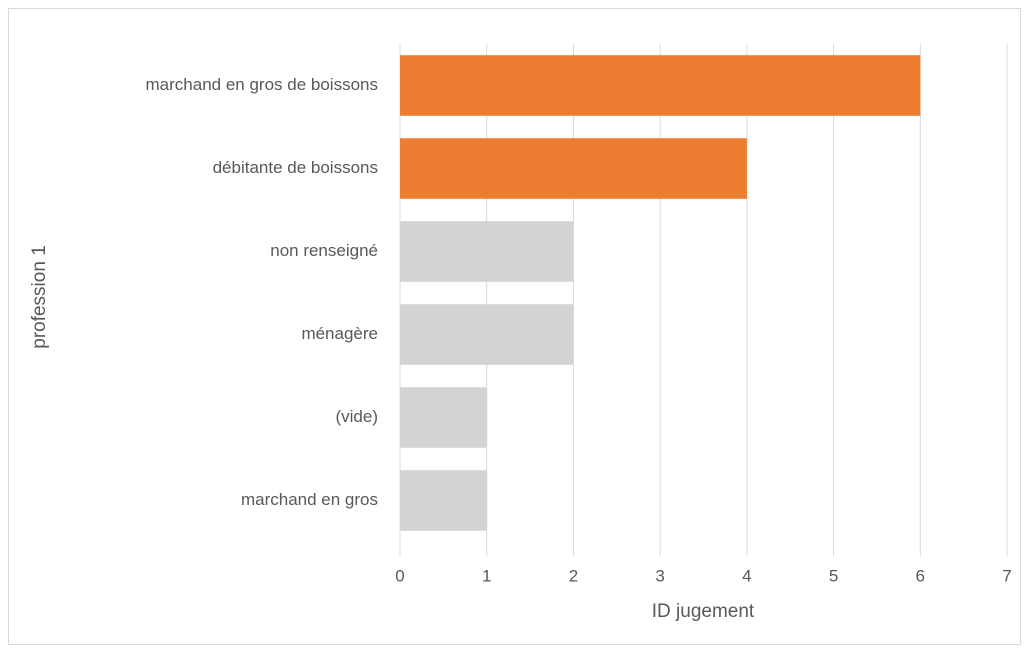  Describe the element at coordinates (339, 333) in the screenshot. I see `y-tick-label: ménagère` at that location.